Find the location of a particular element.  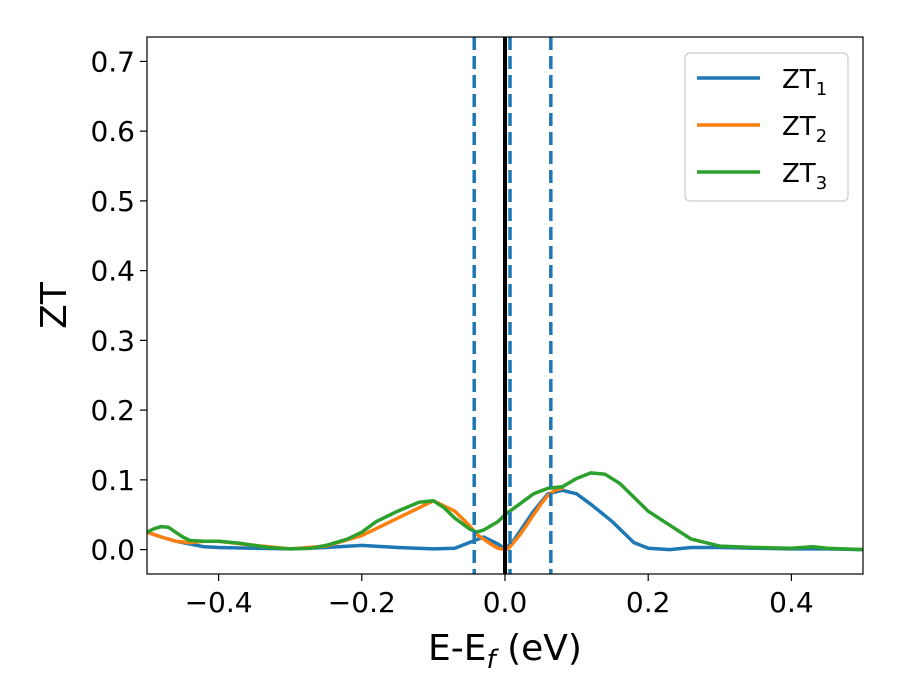

x-axis-label: E-Ef (eV) is located at coordinates (505, 651).